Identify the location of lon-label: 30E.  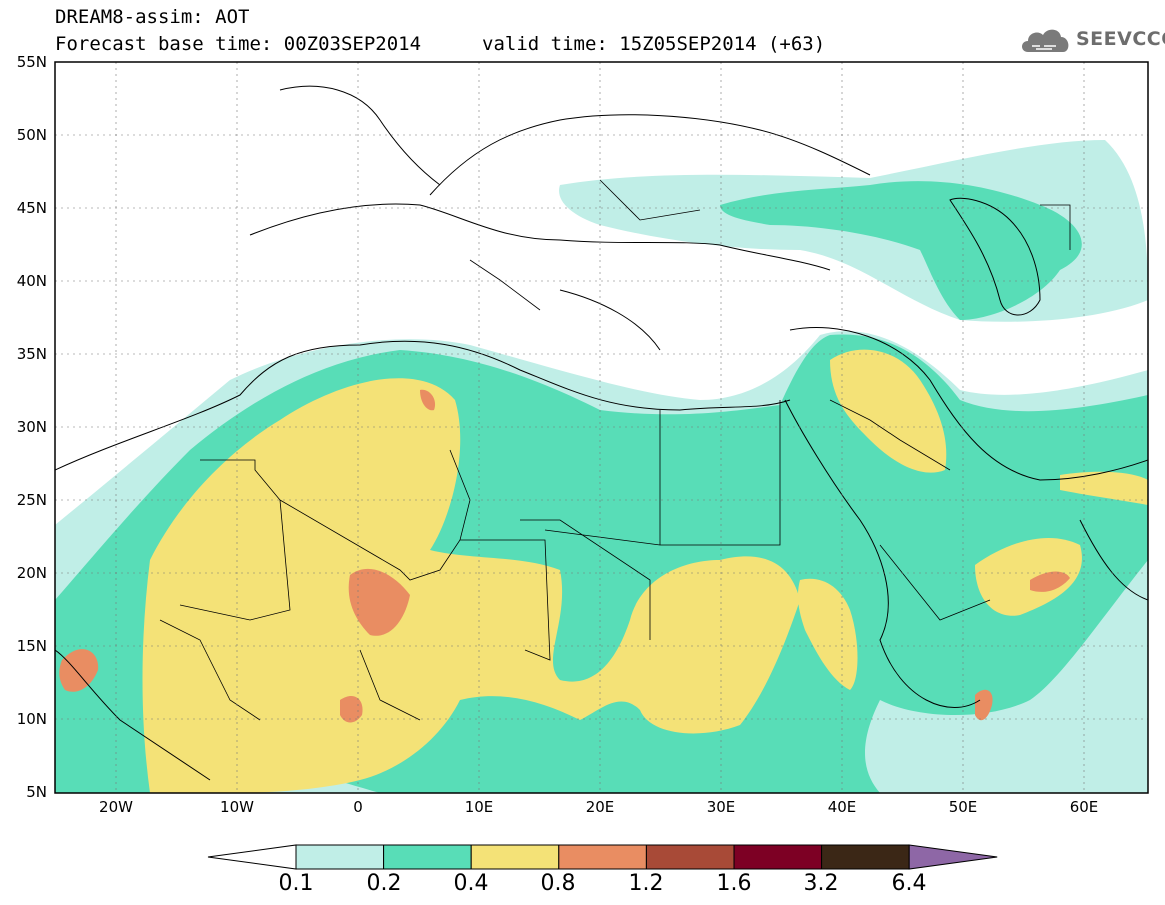
(721, 807).